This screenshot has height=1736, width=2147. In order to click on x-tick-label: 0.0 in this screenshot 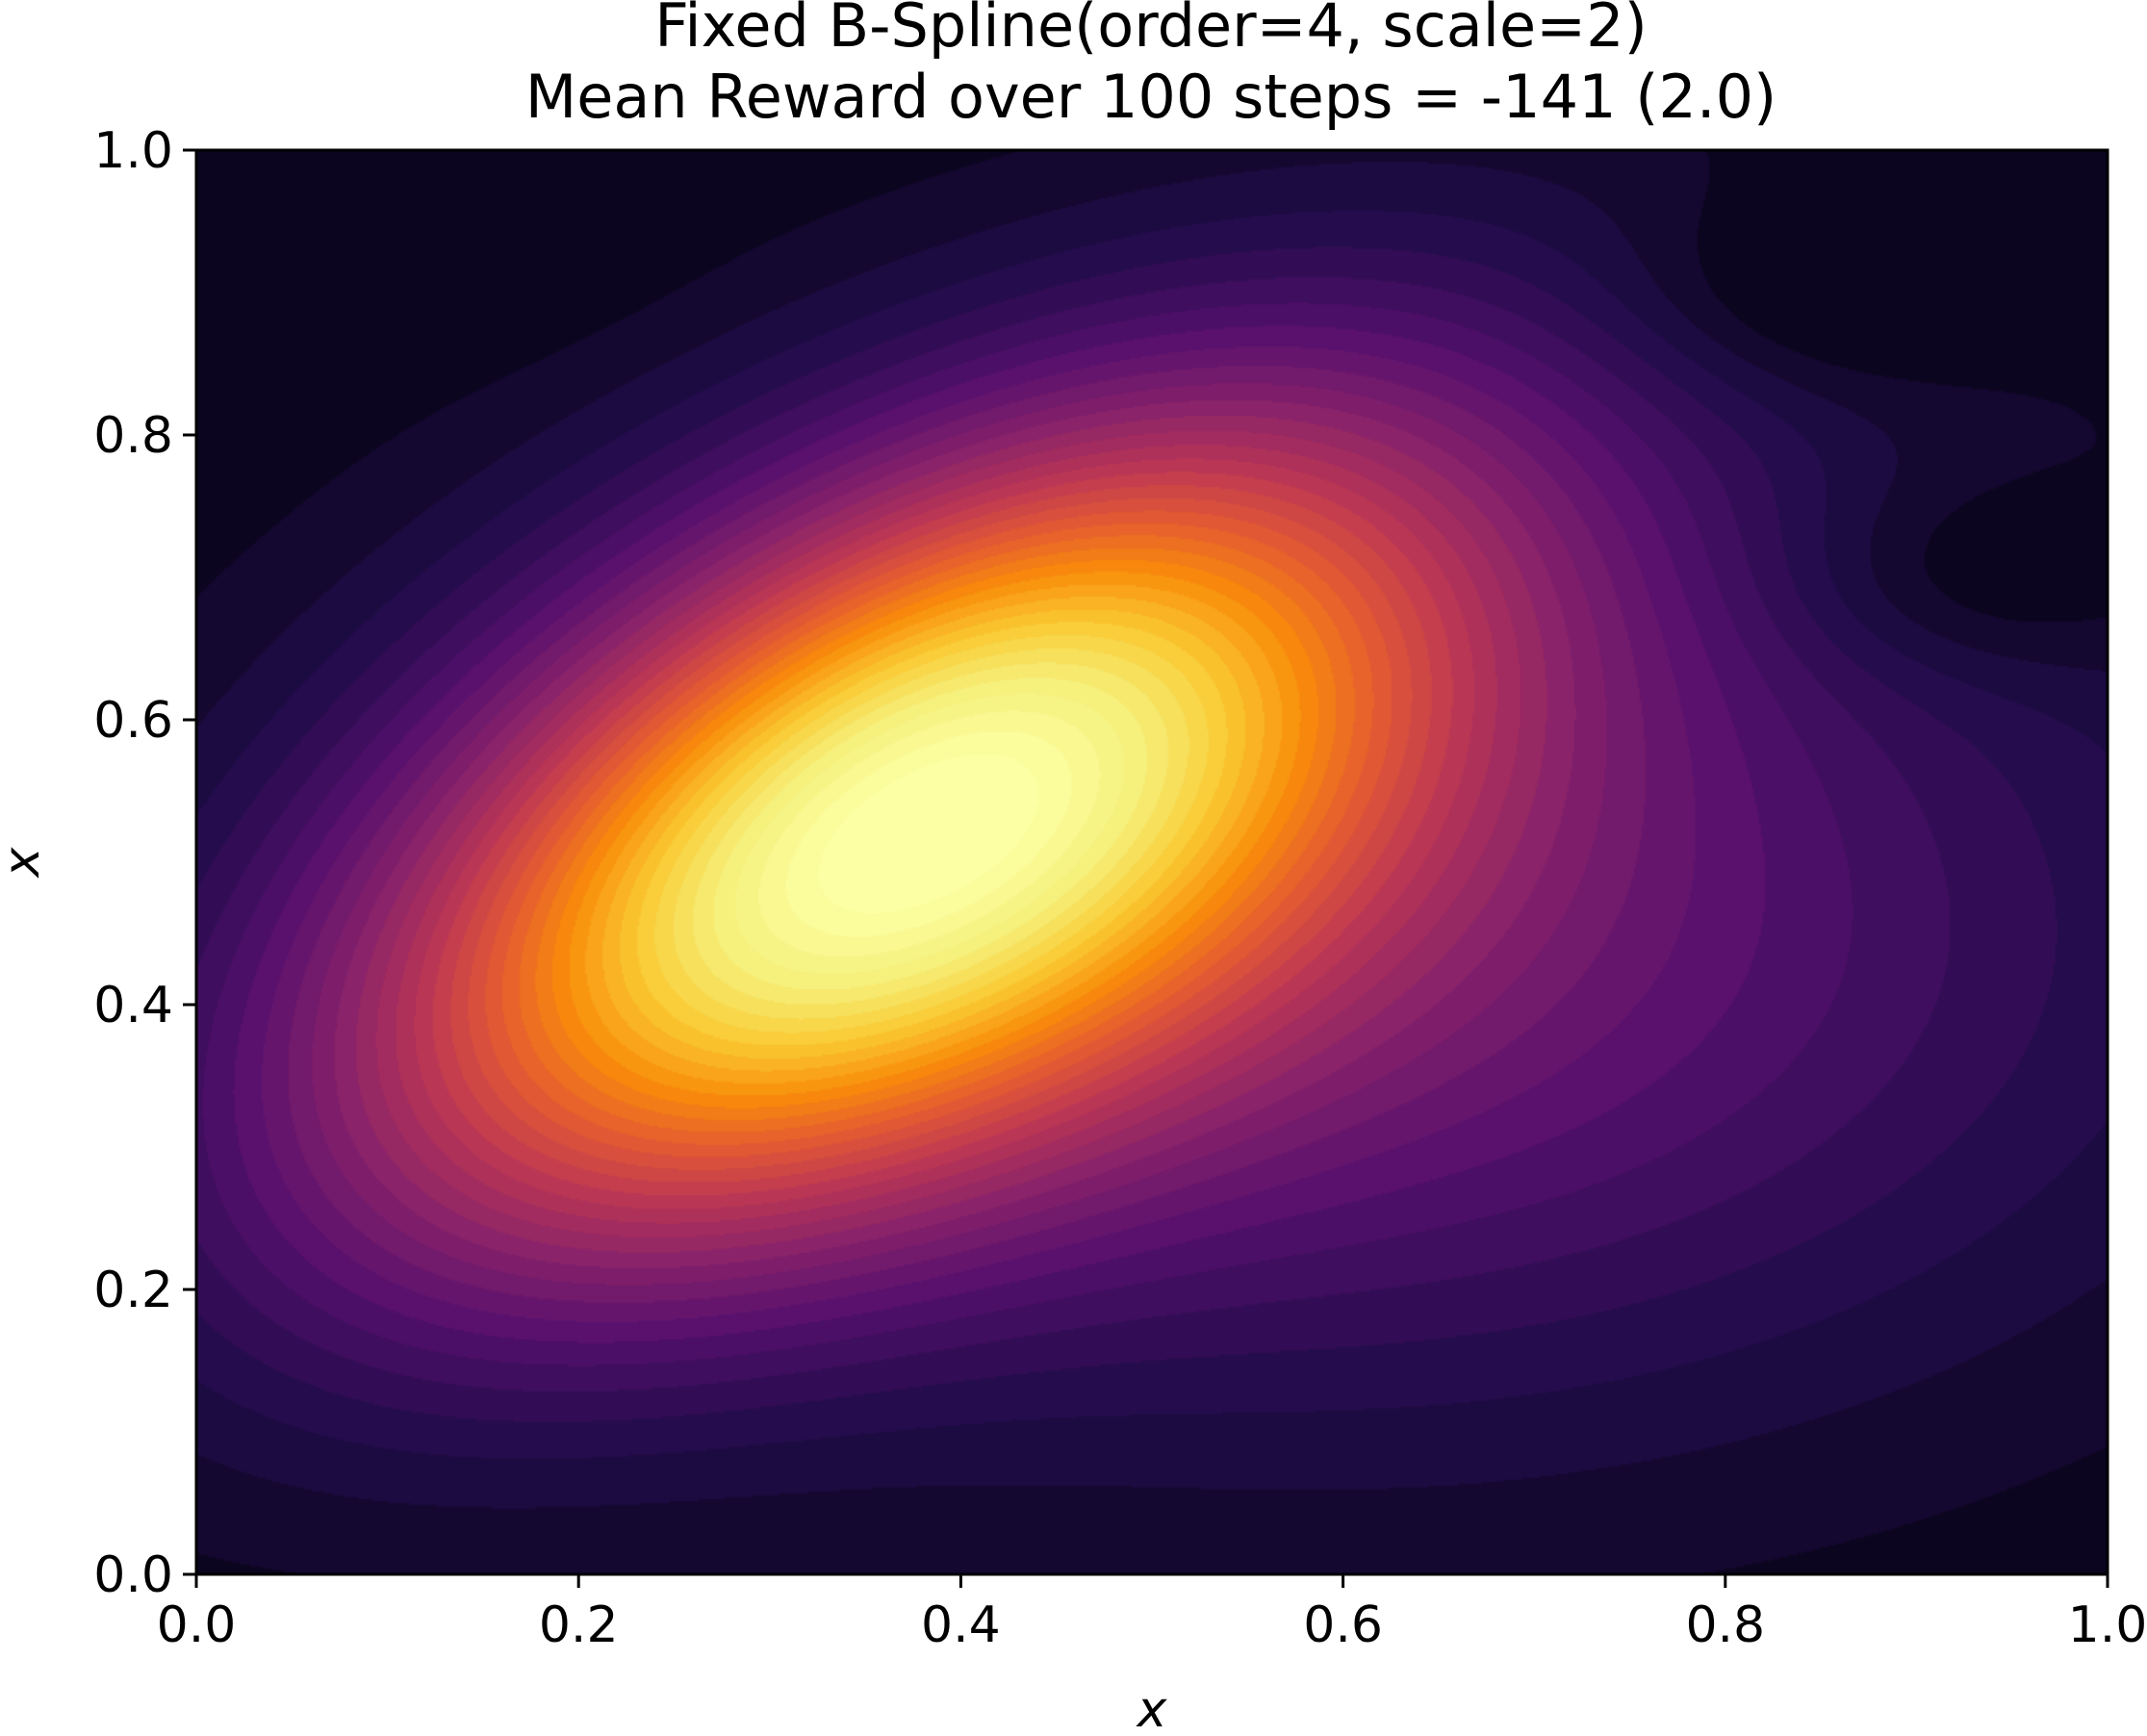, I will do `click(197, 1625)`.